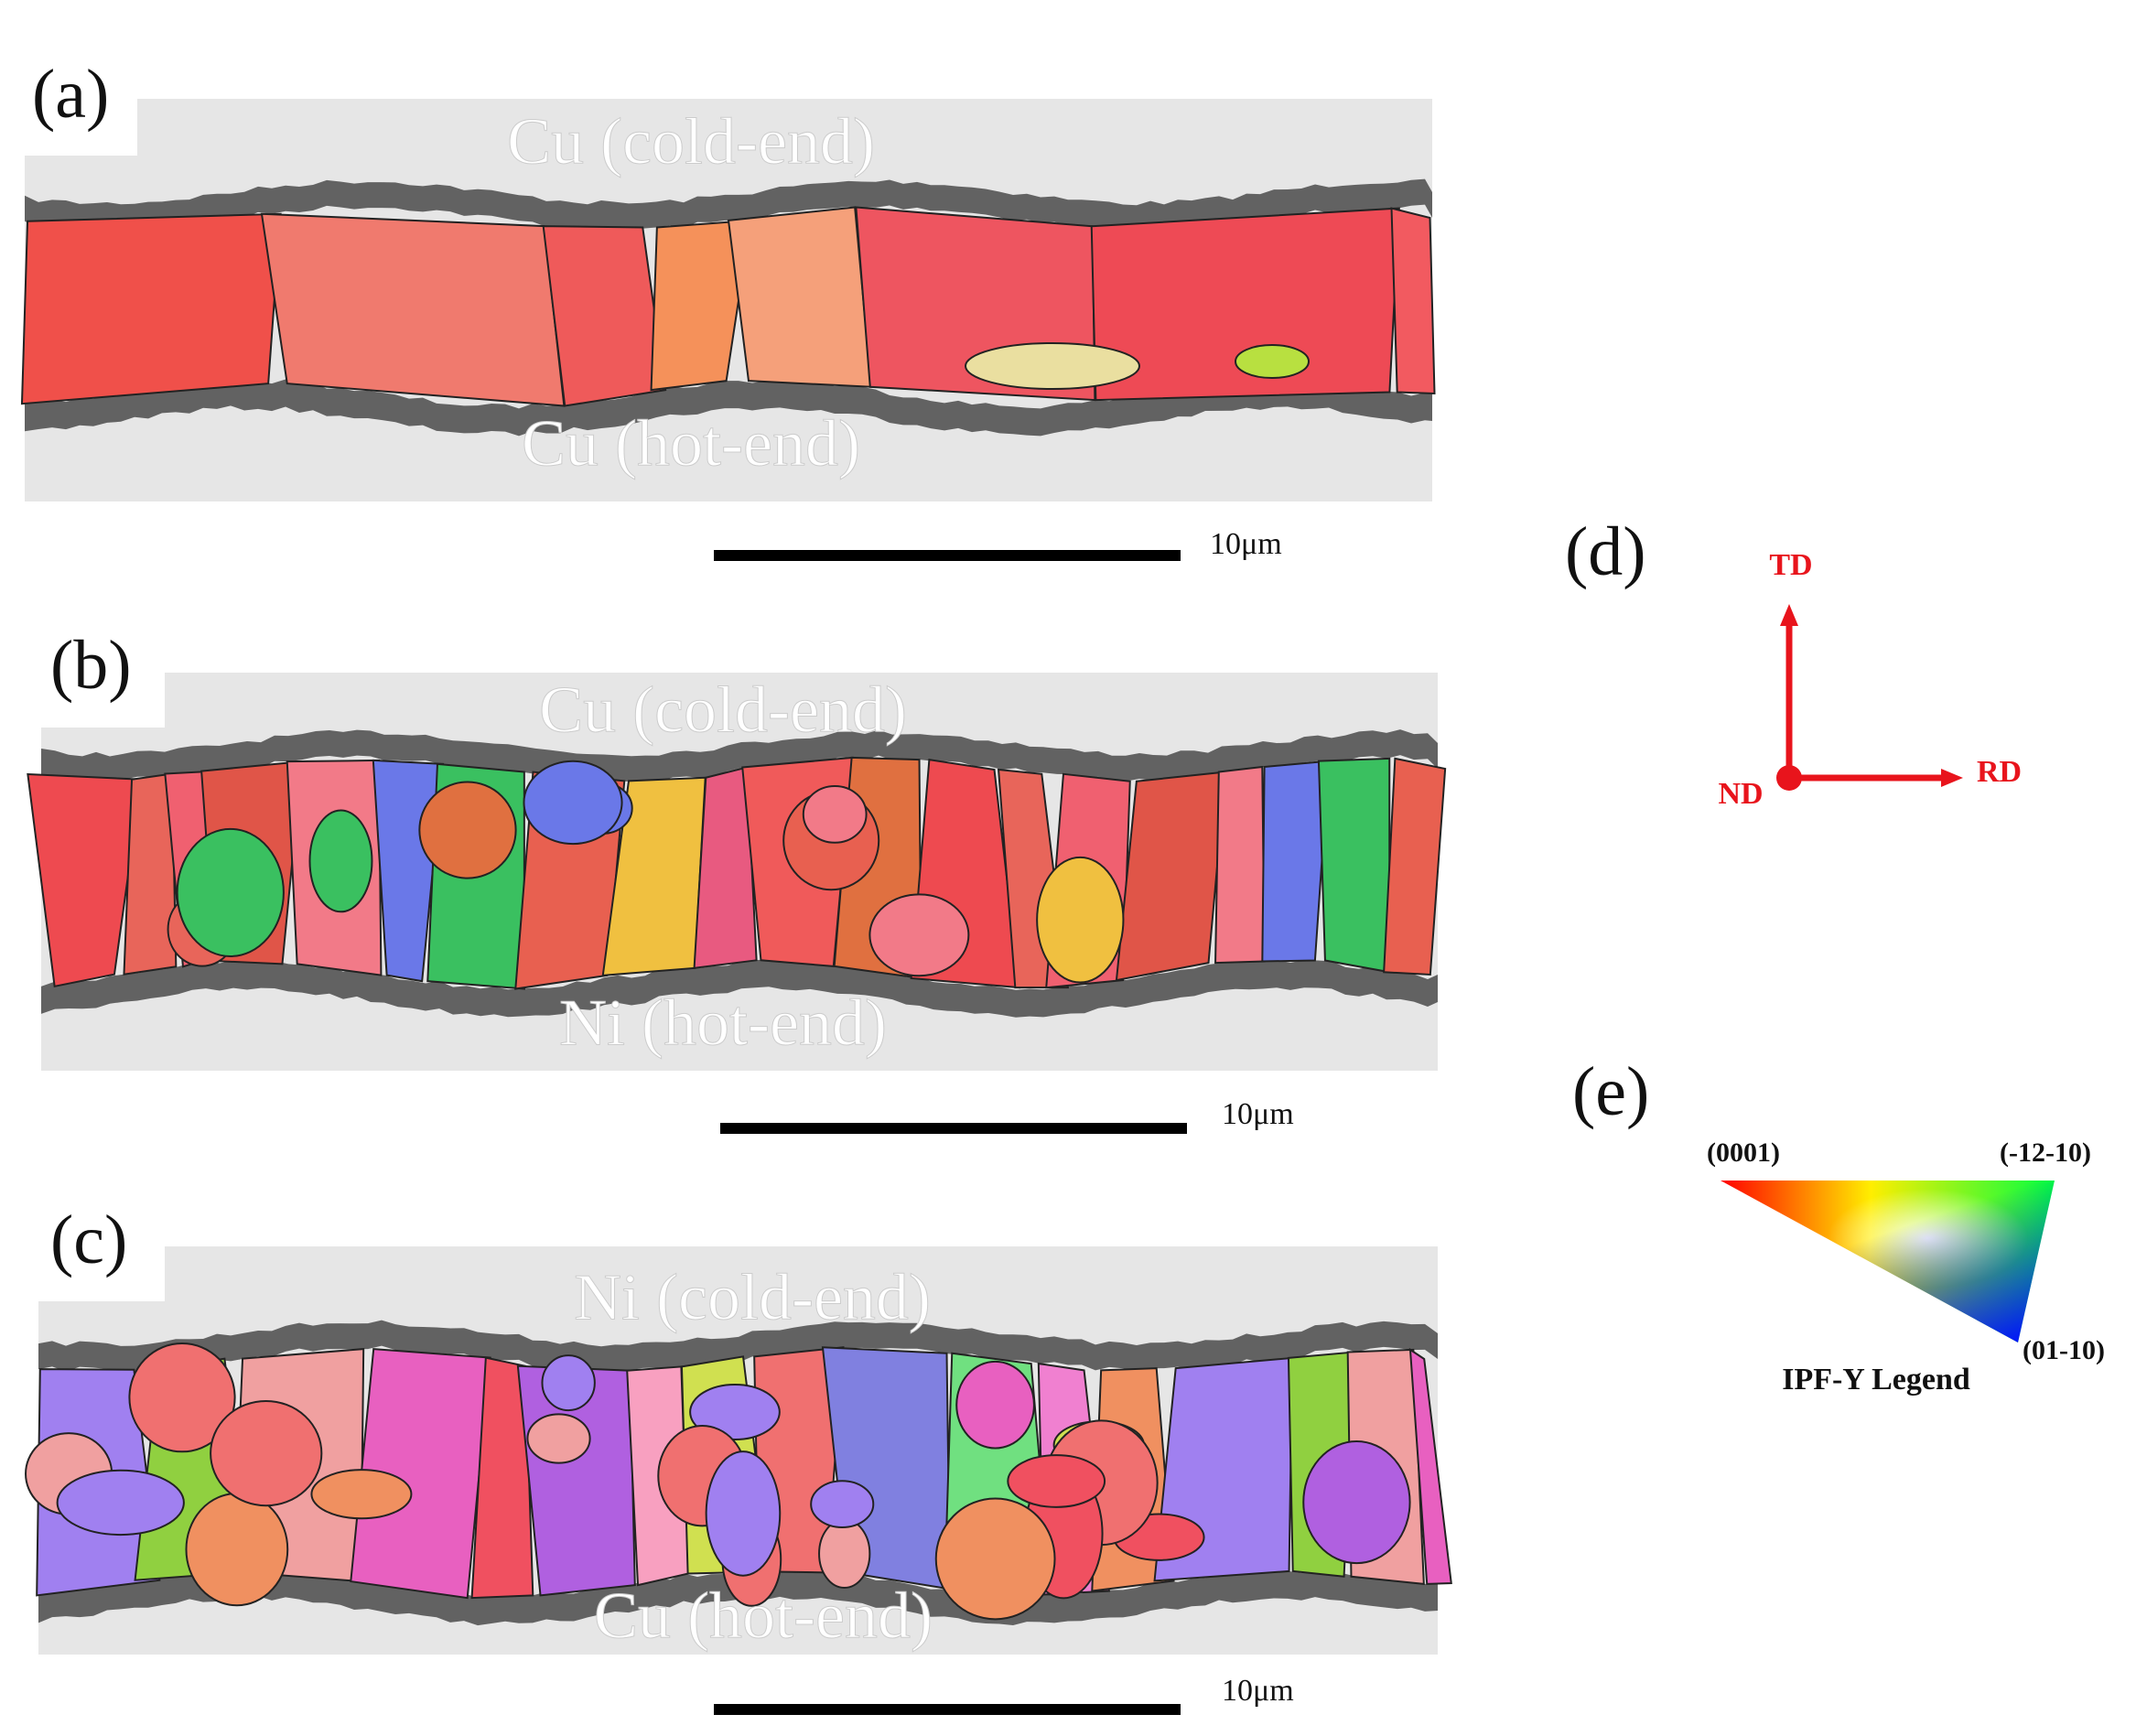 Image resolution: width=2136 pixels, height=1736 pixels. I want to click on legend-title: IPF-Y Legend, so click(1876, 1379).